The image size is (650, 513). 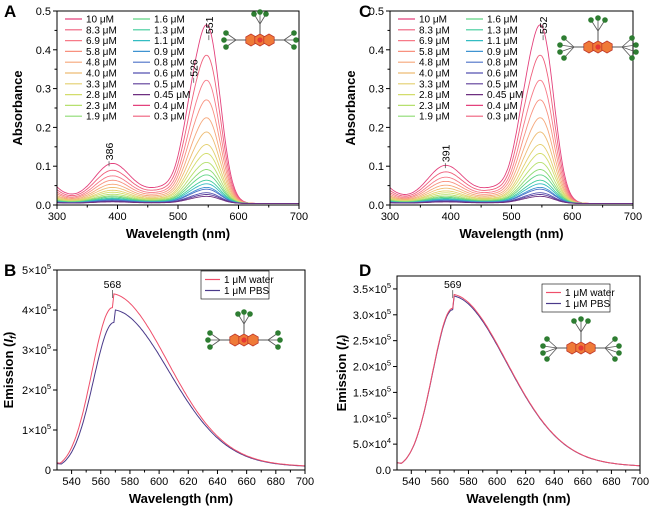 I want to click on y-axis-label: Absorbance, so click(x=17, y=107).